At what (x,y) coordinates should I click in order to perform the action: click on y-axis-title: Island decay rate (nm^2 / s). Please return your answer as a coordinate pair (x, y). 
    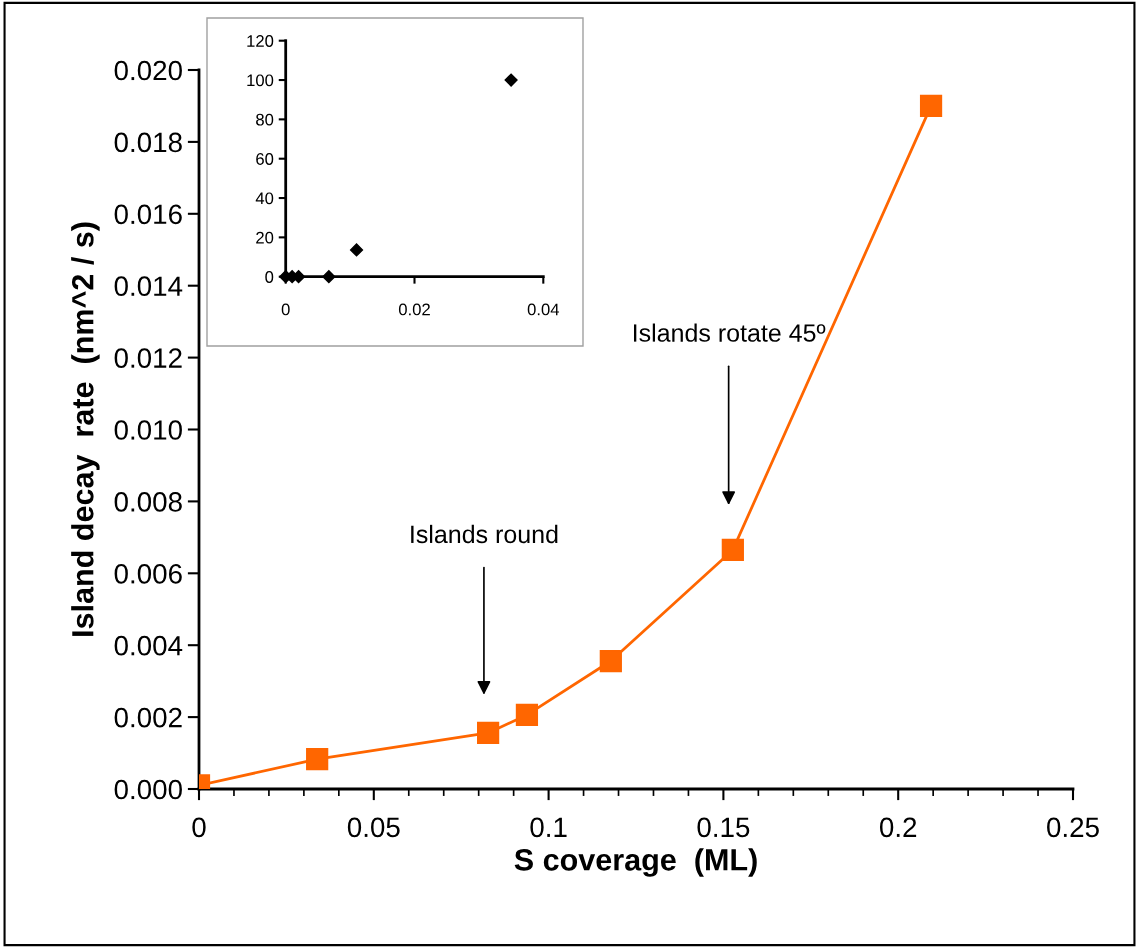
    Looking at the image, I should click on (85, 429).